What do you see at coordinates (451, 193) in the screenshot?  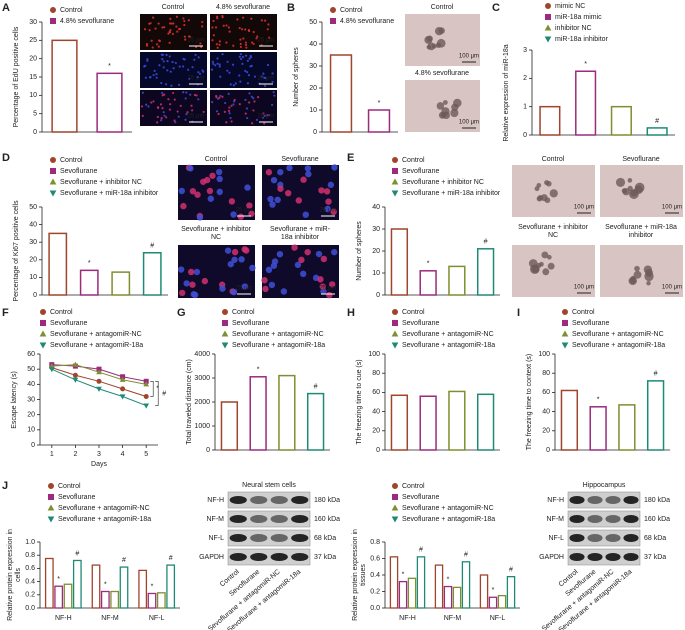 I see `legend-label: Sevoflurane + miR-18a inhibitor` at bounding box center [451, 193].